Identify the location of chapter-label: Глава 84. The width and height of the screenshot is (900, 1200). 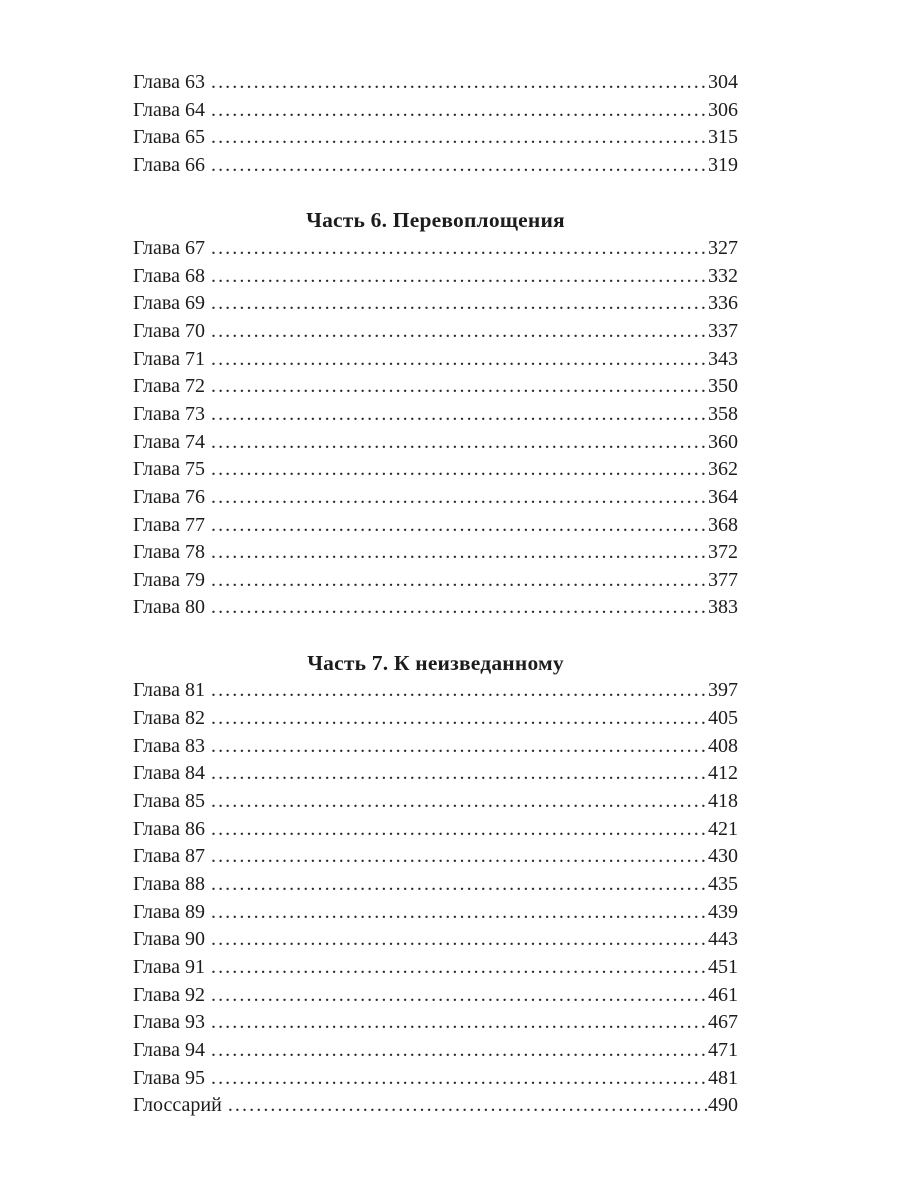
(169, 773).